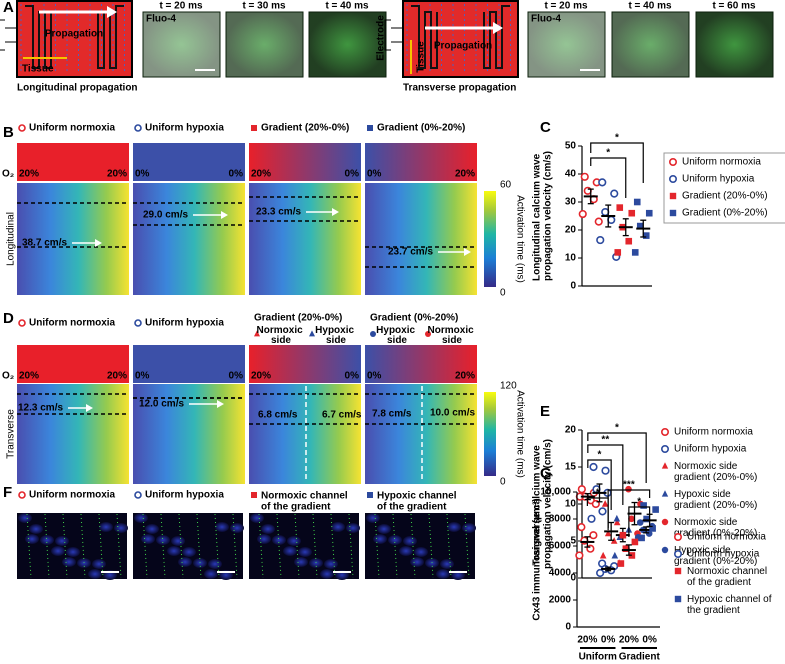 Image resolution: width=785 pixels, height=664 pixels. Describe the element at coordinates (281, 330) in the screenshot. I see `text-line: Normoxic` at that location.